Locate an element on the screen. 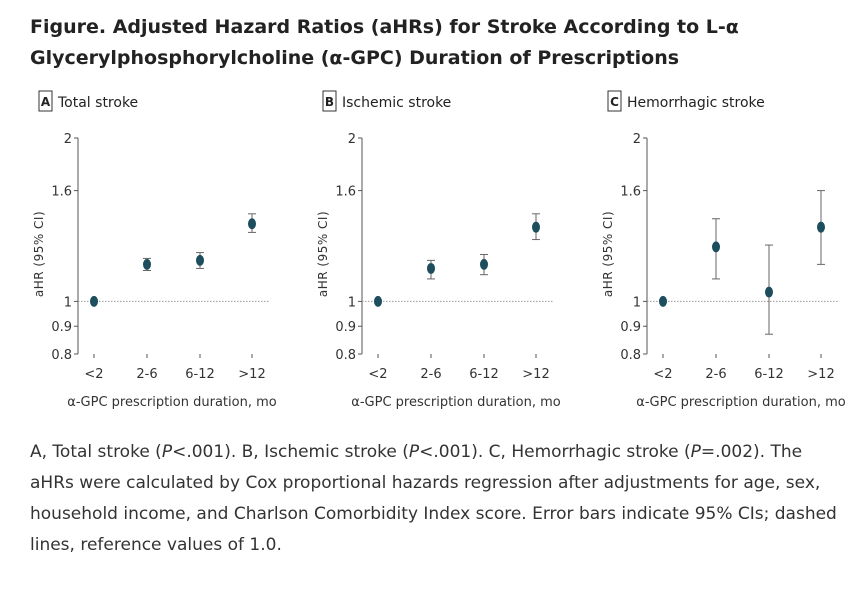 The width and height of the screenshot is (867, 592). panel-header: C Hemorrhagic stroke is located at coordinates (686, 101).